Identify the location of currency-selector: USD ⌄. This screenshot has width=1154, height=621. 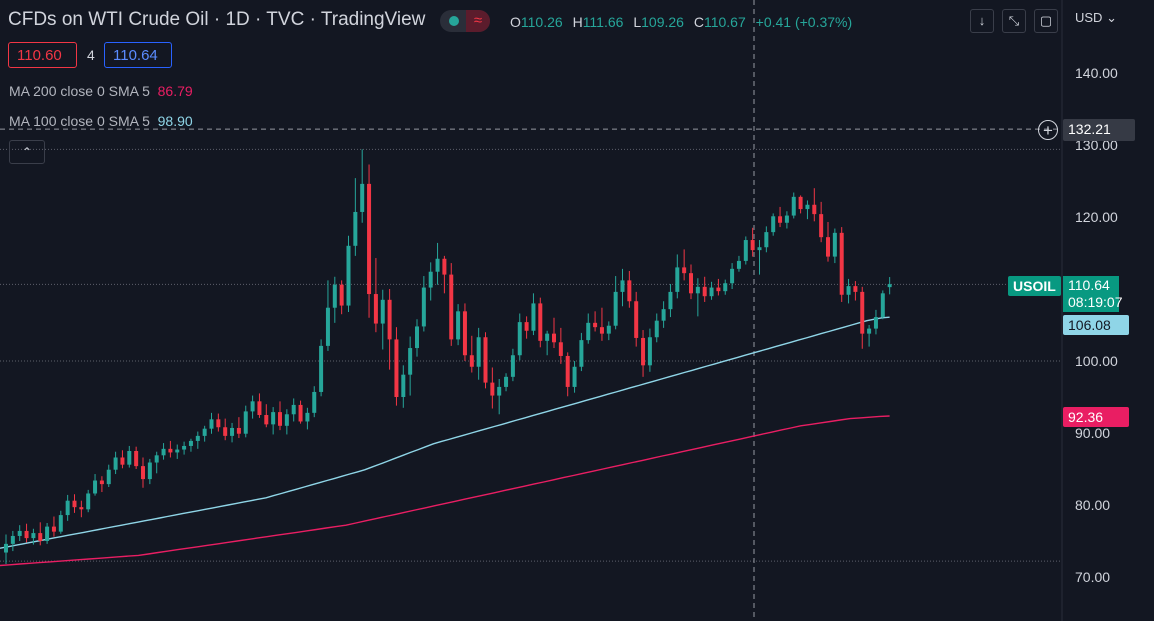
(1096, 18).